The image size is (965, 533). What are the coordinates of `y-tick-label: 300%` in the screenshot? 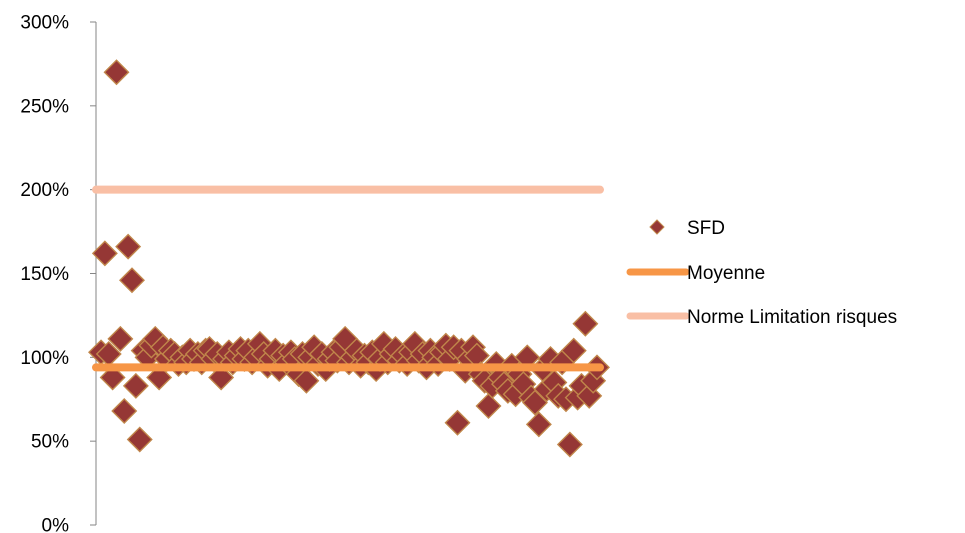 It's located at (44, 23).